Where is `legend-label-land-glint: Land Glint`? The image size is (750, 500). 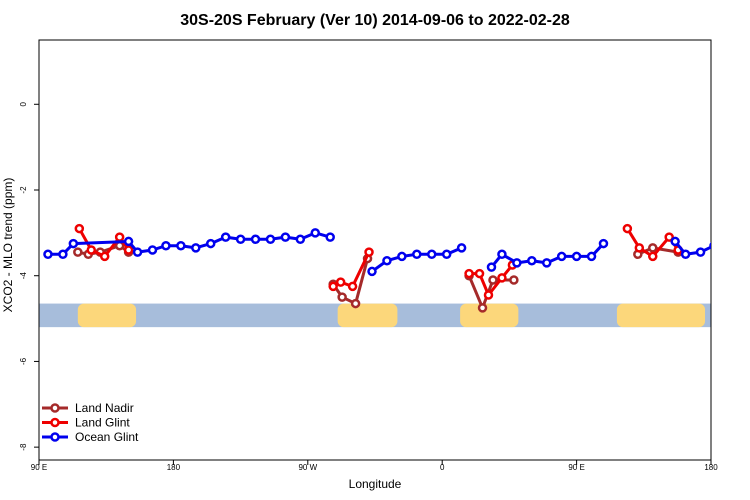
legend-label-land-glint: Land Glint is located at coordinates (102, 423).